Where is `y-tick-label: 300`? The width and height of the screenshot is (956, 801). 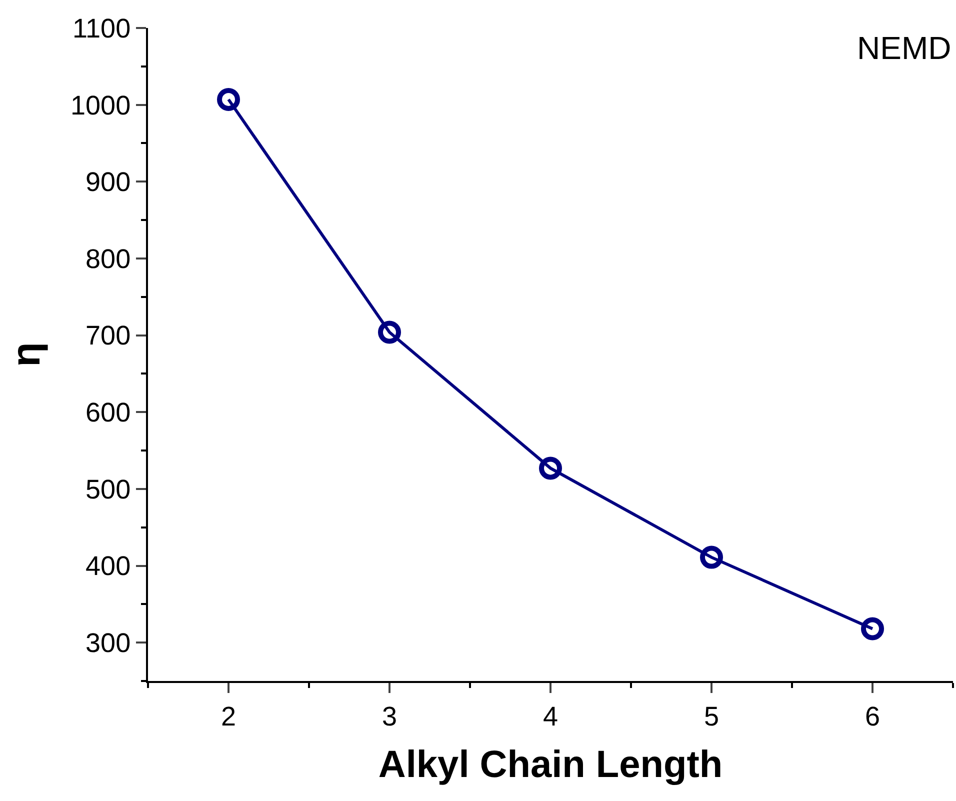
y-tick-label: 300 is located at coordinates (108, 643).